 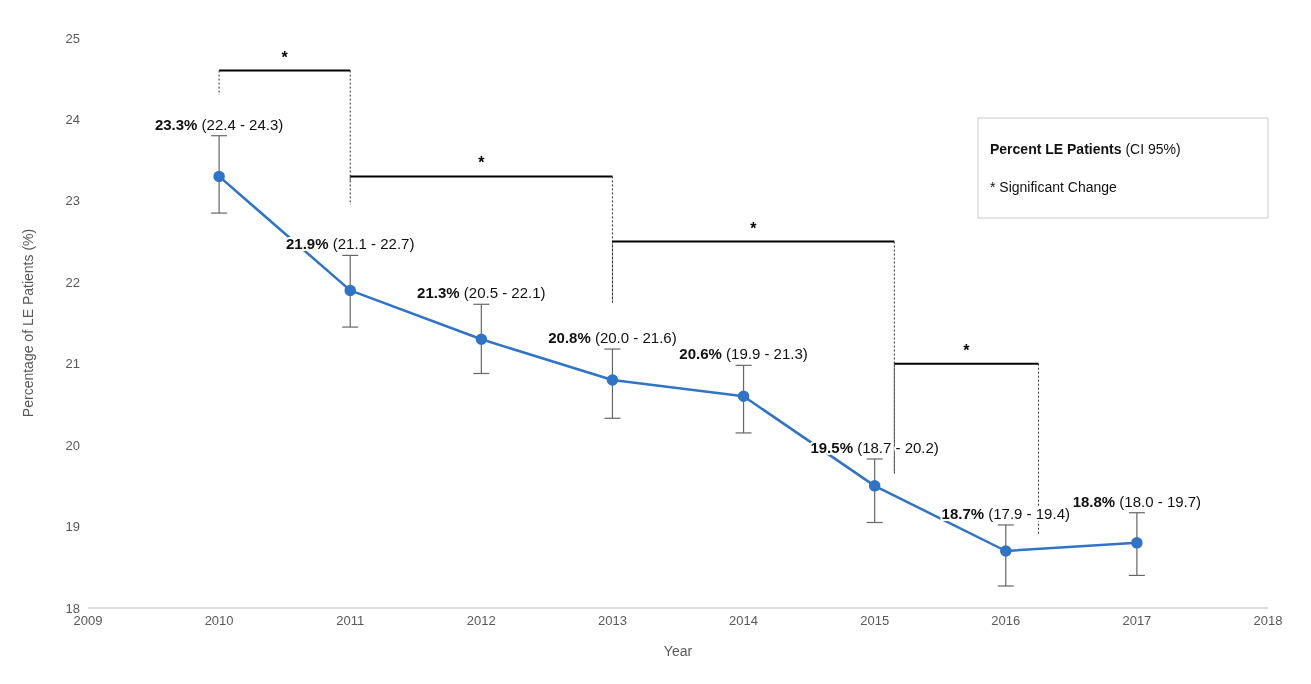 I want to click on annotation: * Significant Change, so click(x=1054, y=187).